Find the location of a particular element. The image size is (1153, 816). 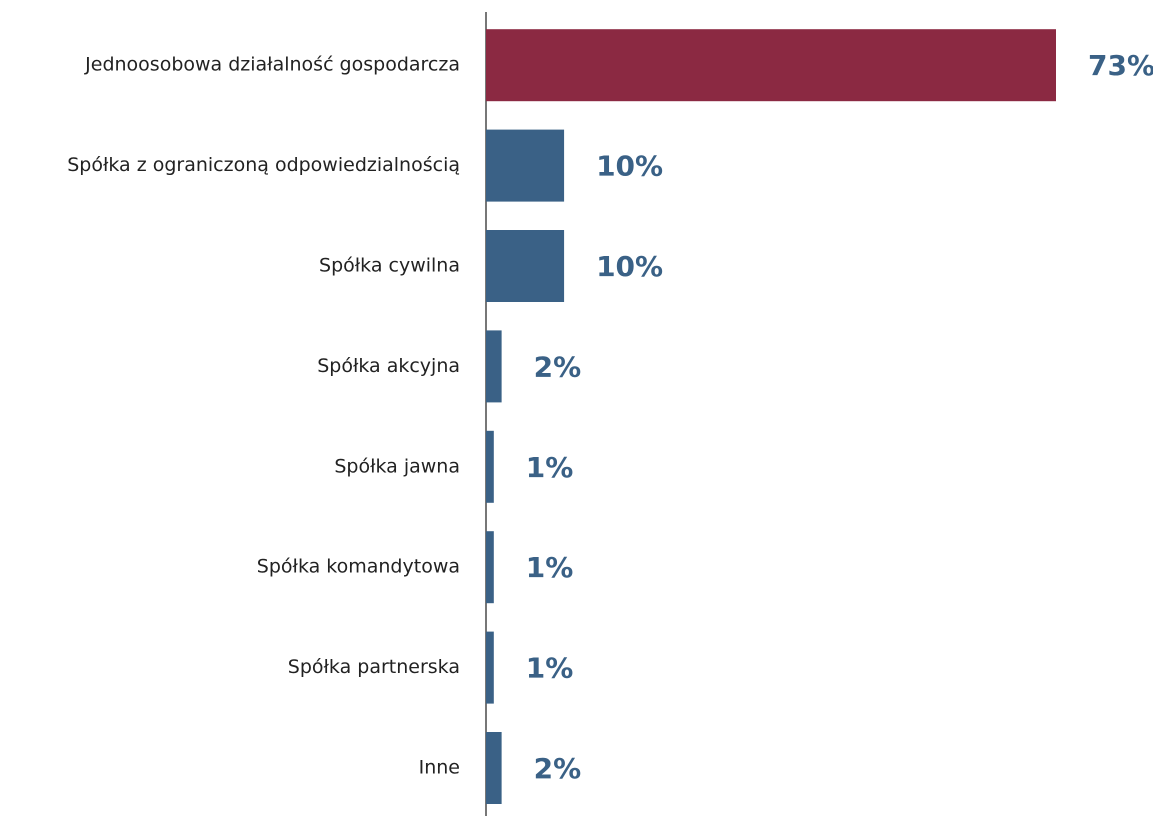

category-label: Jednoosobowa działalność gospodarcza is located at coordinates (272, 65).